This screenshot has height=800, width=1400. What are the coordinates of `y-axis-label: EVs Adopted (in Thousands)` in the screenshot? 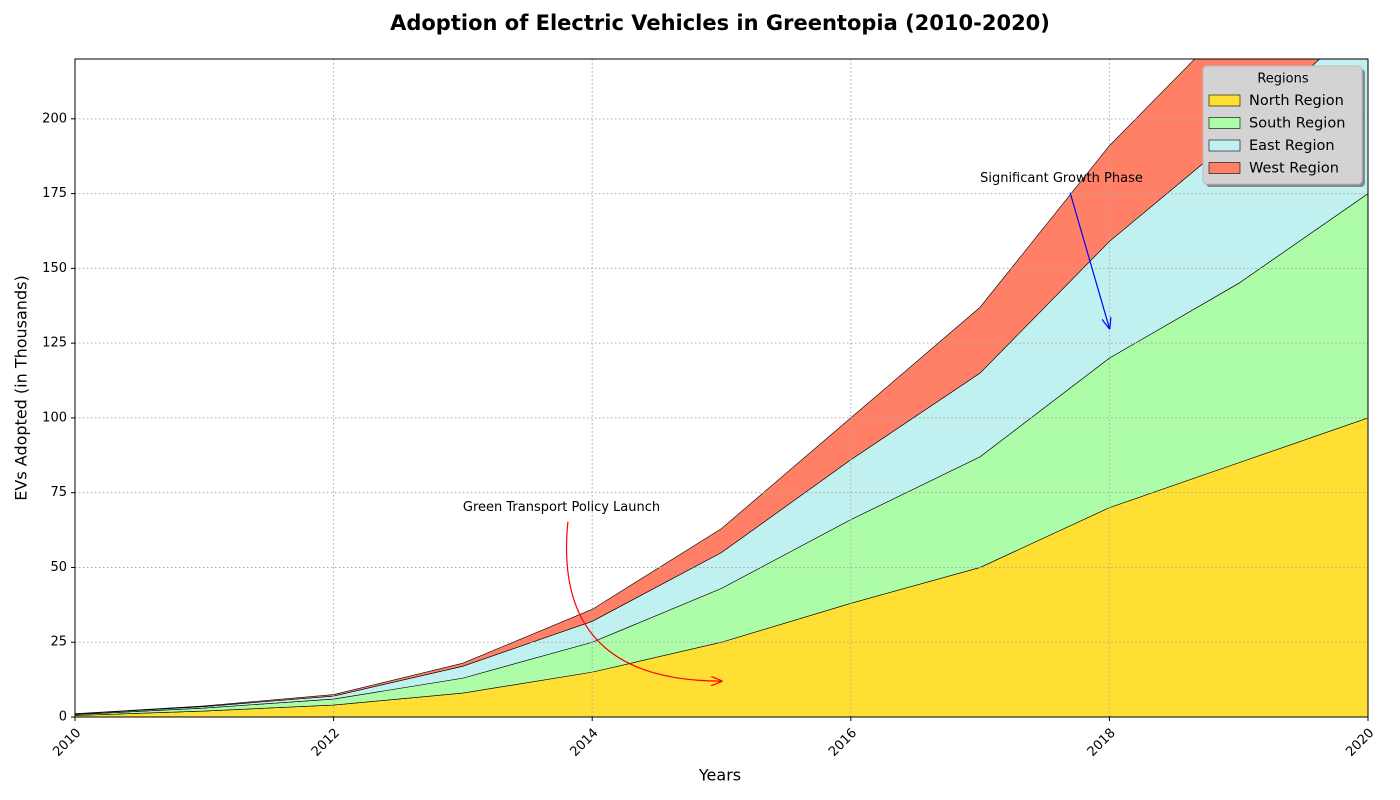 It's located at (21, 387).